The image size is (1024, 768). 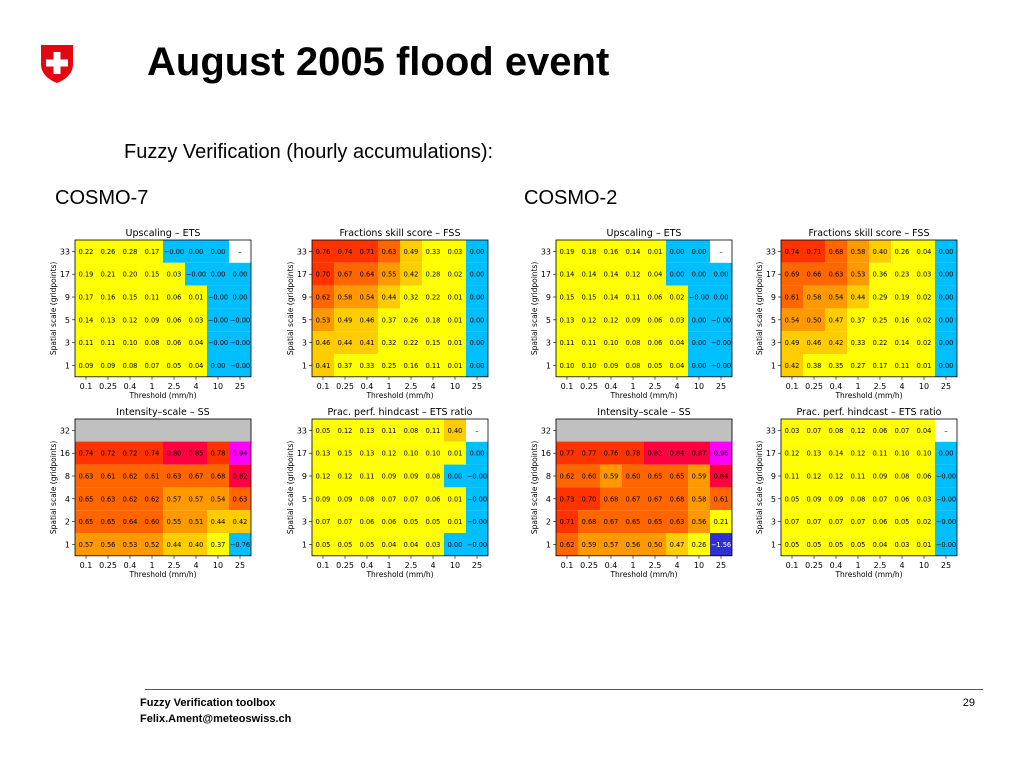 What do you see at coordinates (86, 298) in the screenshot?
I see `cell-value: 0.17` at bounding box center [86, 298].